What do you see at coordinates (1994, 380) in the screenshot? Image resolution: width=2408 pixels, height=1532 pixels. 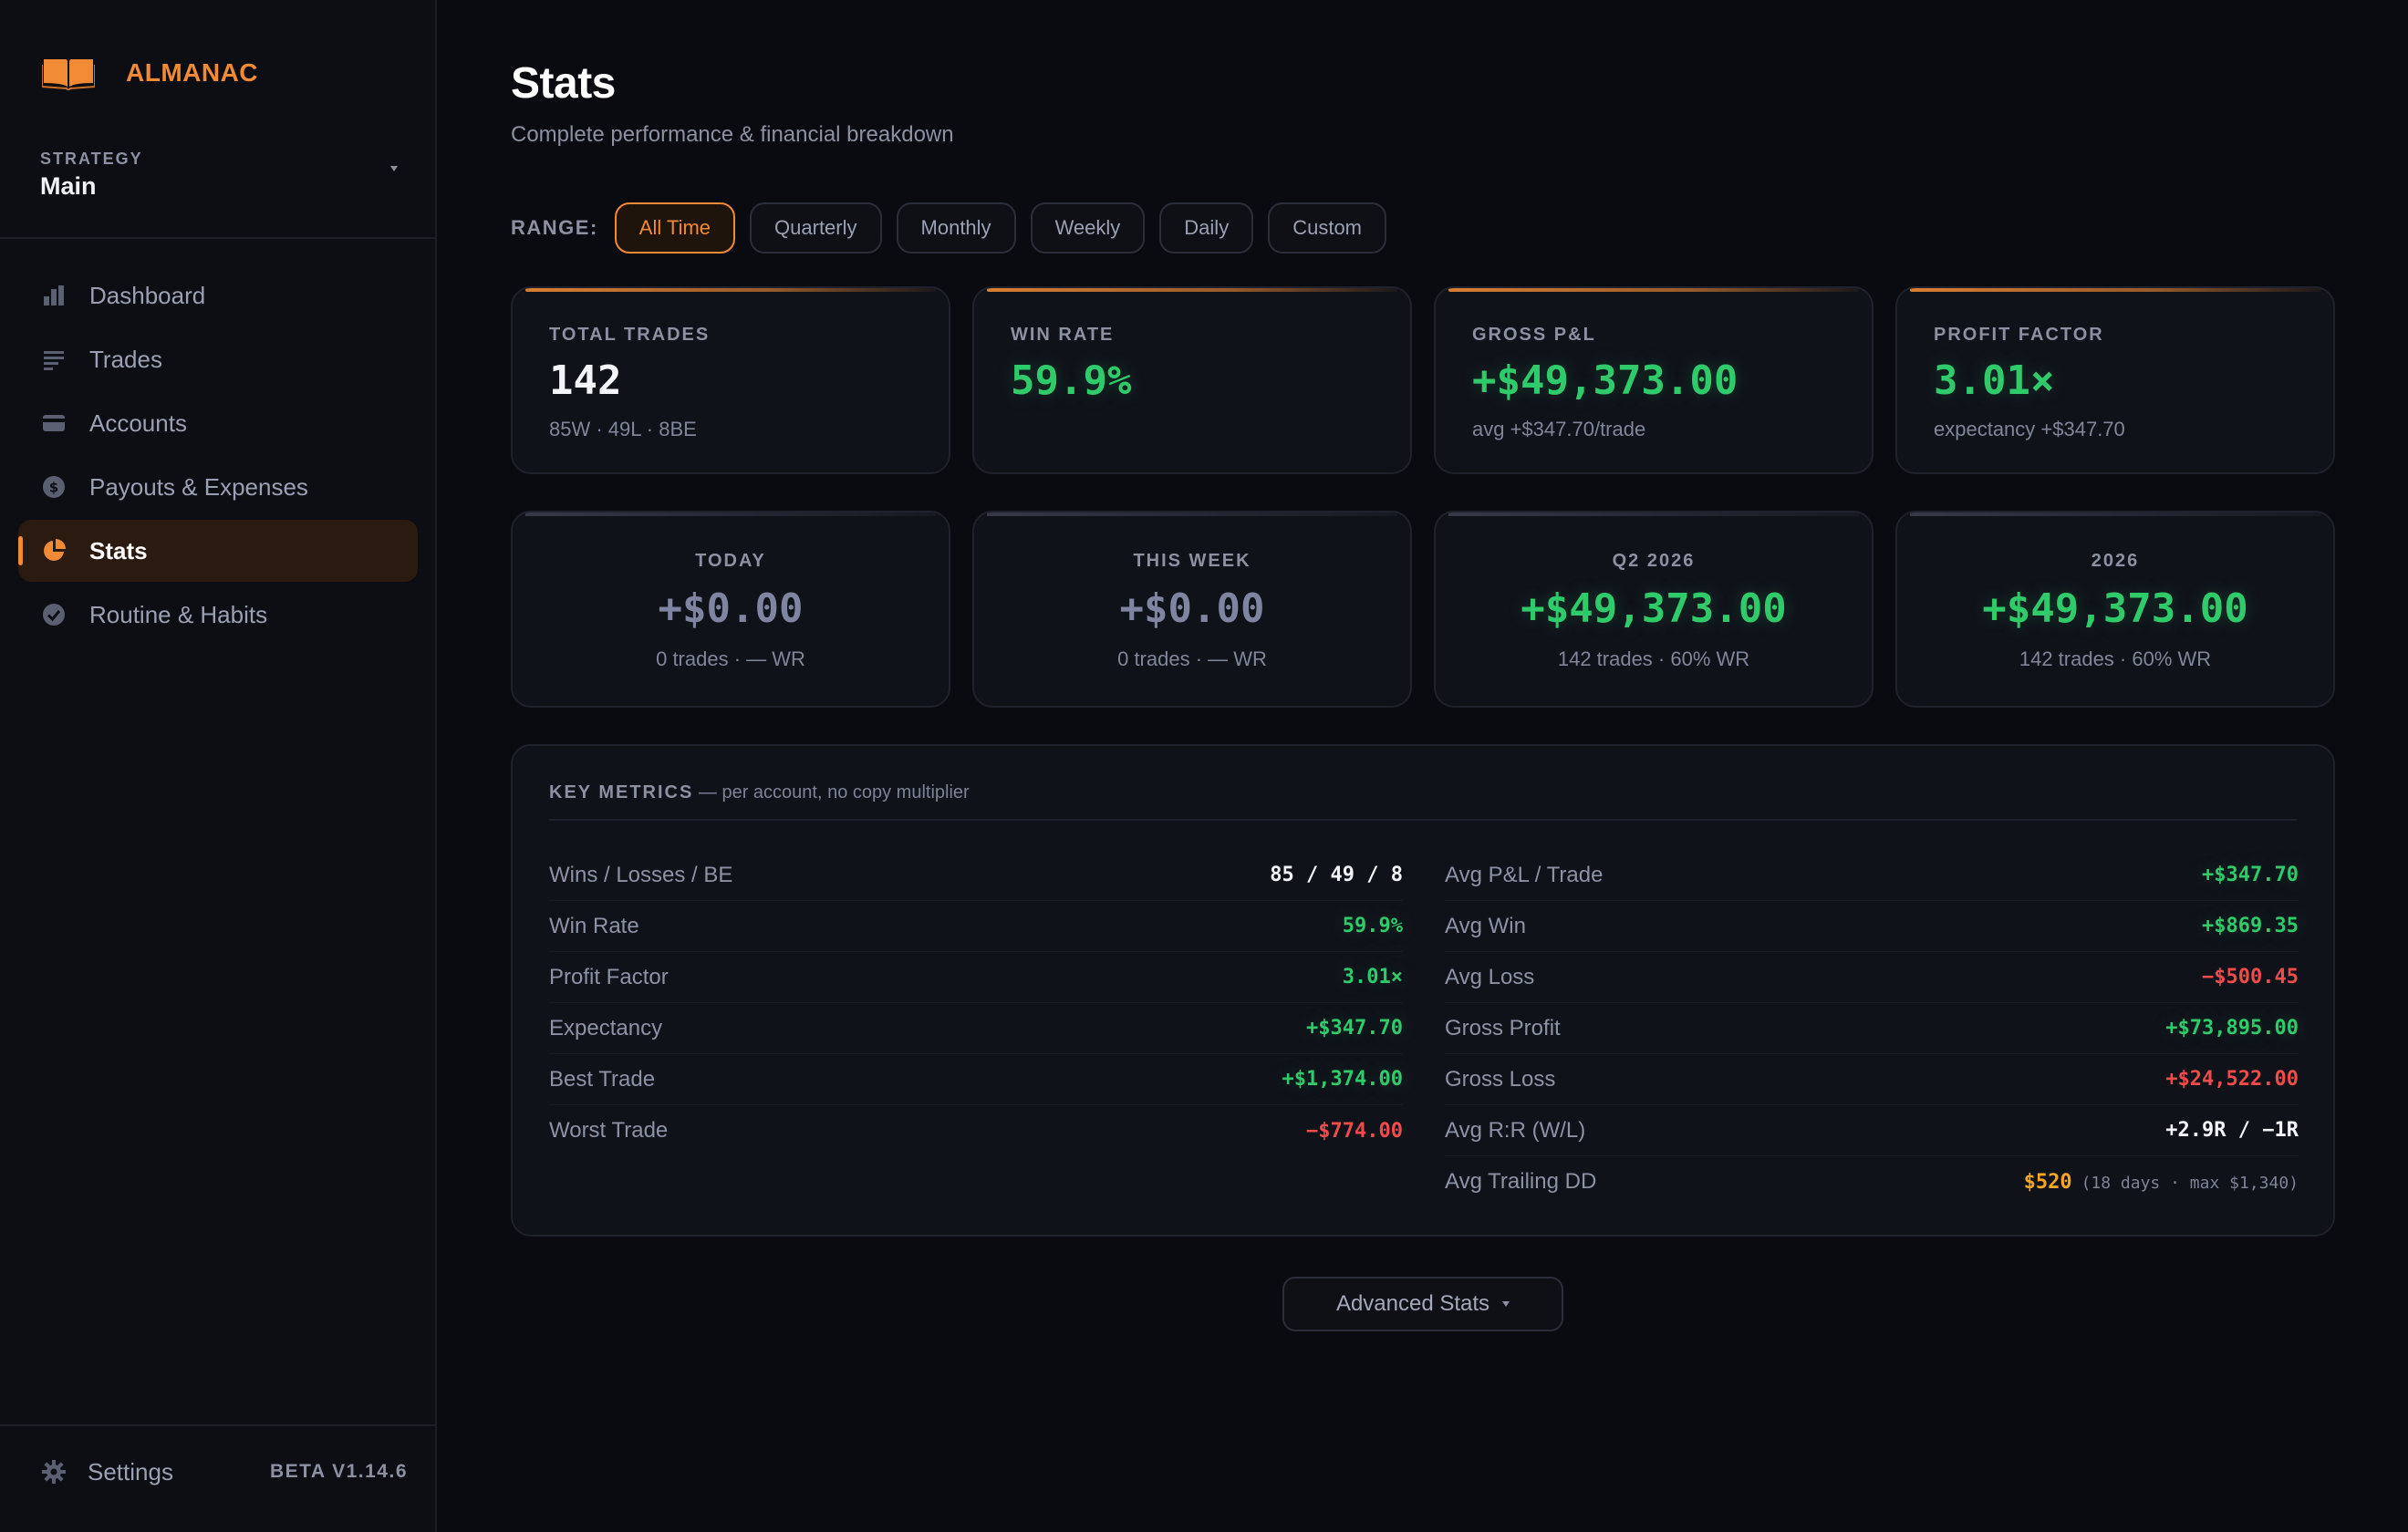 I see `stat-value: 3.01×` at bounding box center [1994, 380].